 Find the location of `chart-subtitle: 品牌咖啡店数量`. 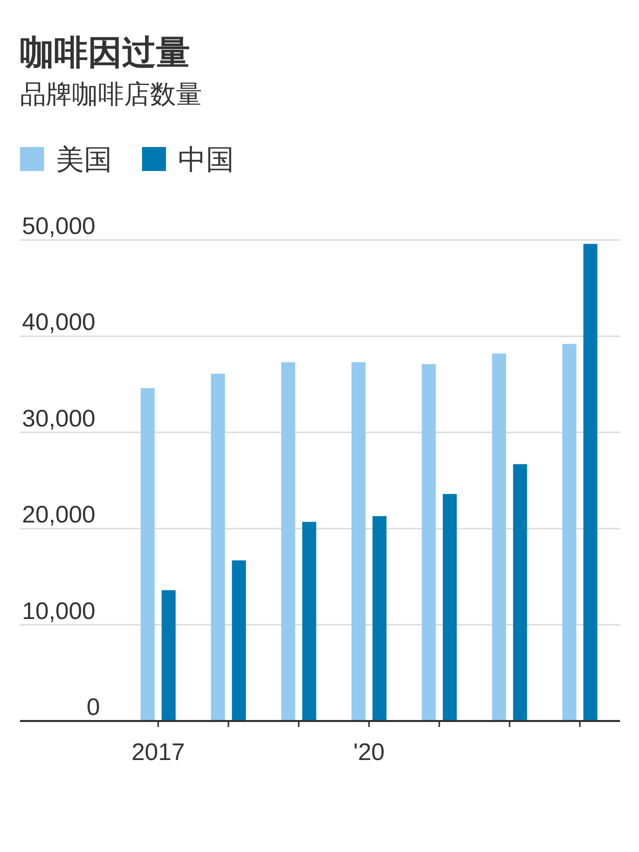

chart-subtitle: 品牌咖啡店数量 is located at coordinates (111, 94).